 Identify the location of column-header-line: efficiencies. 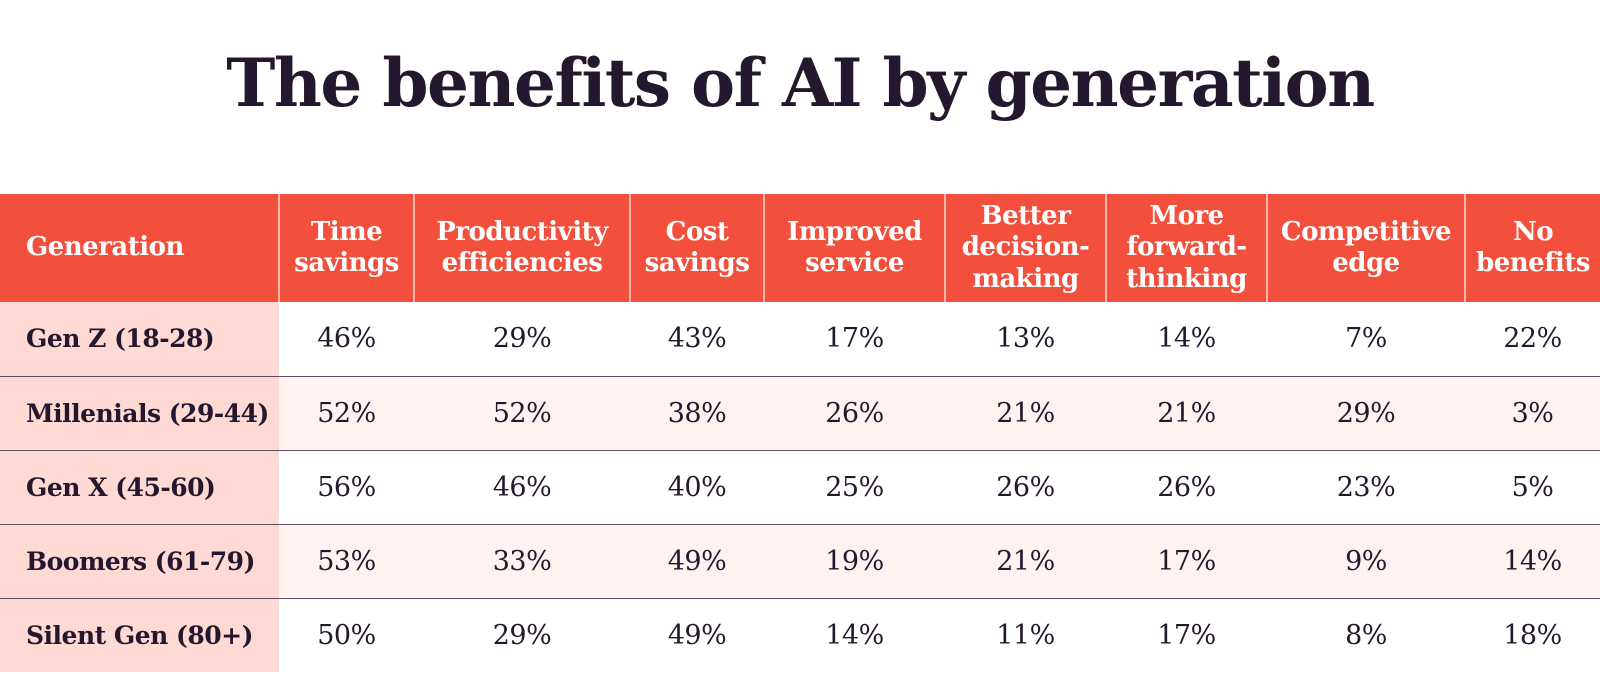
(522, 263).